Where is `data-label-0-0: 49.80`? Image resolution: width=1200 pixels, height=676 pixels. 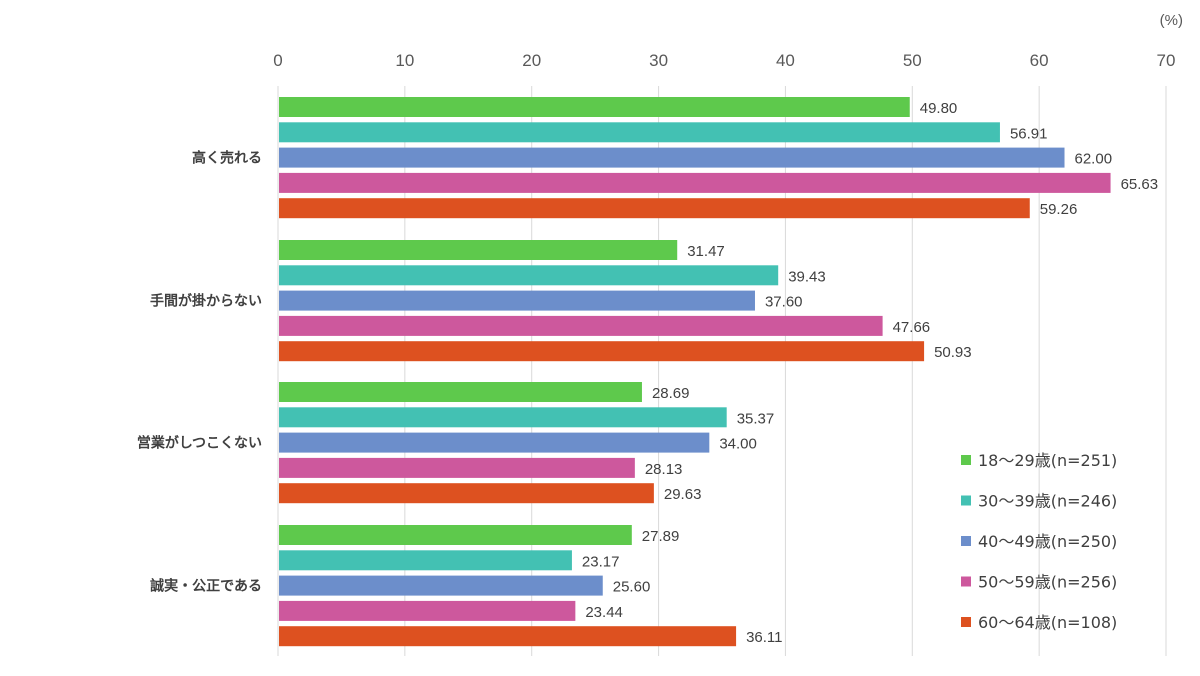 data-label-0-0: 49.80 is located at coordinates (939, 108).